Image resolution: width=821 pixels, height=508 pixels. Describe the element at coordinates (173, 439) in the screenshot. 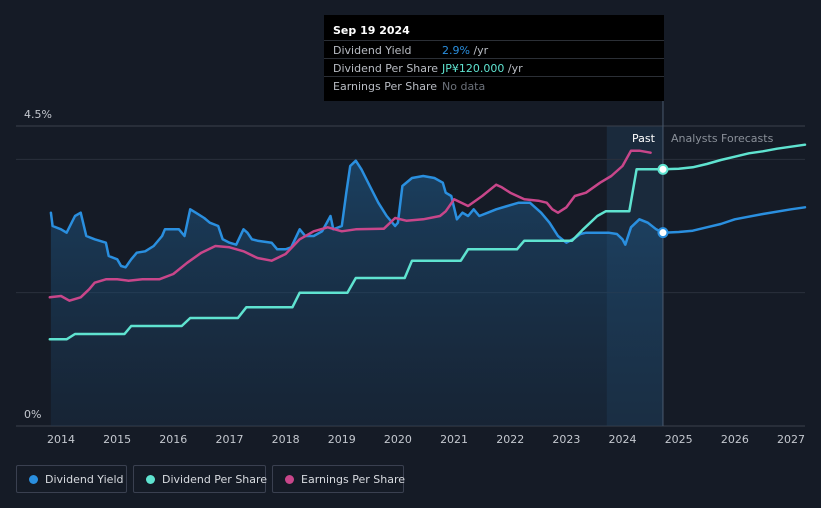

I see `x-tick-label-2016: 2016` at that location.